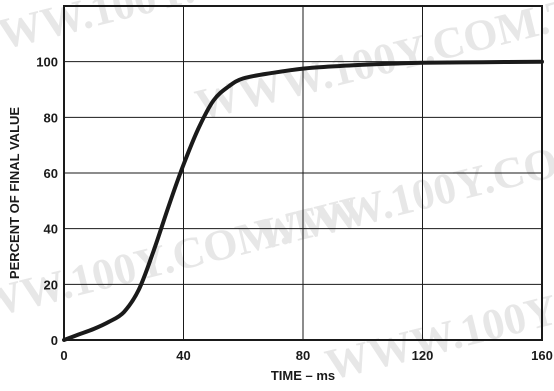  Describe the element at coordinates (303, 375) in the screenshot. I see `x-axis-label: TIME – ms` at that location.